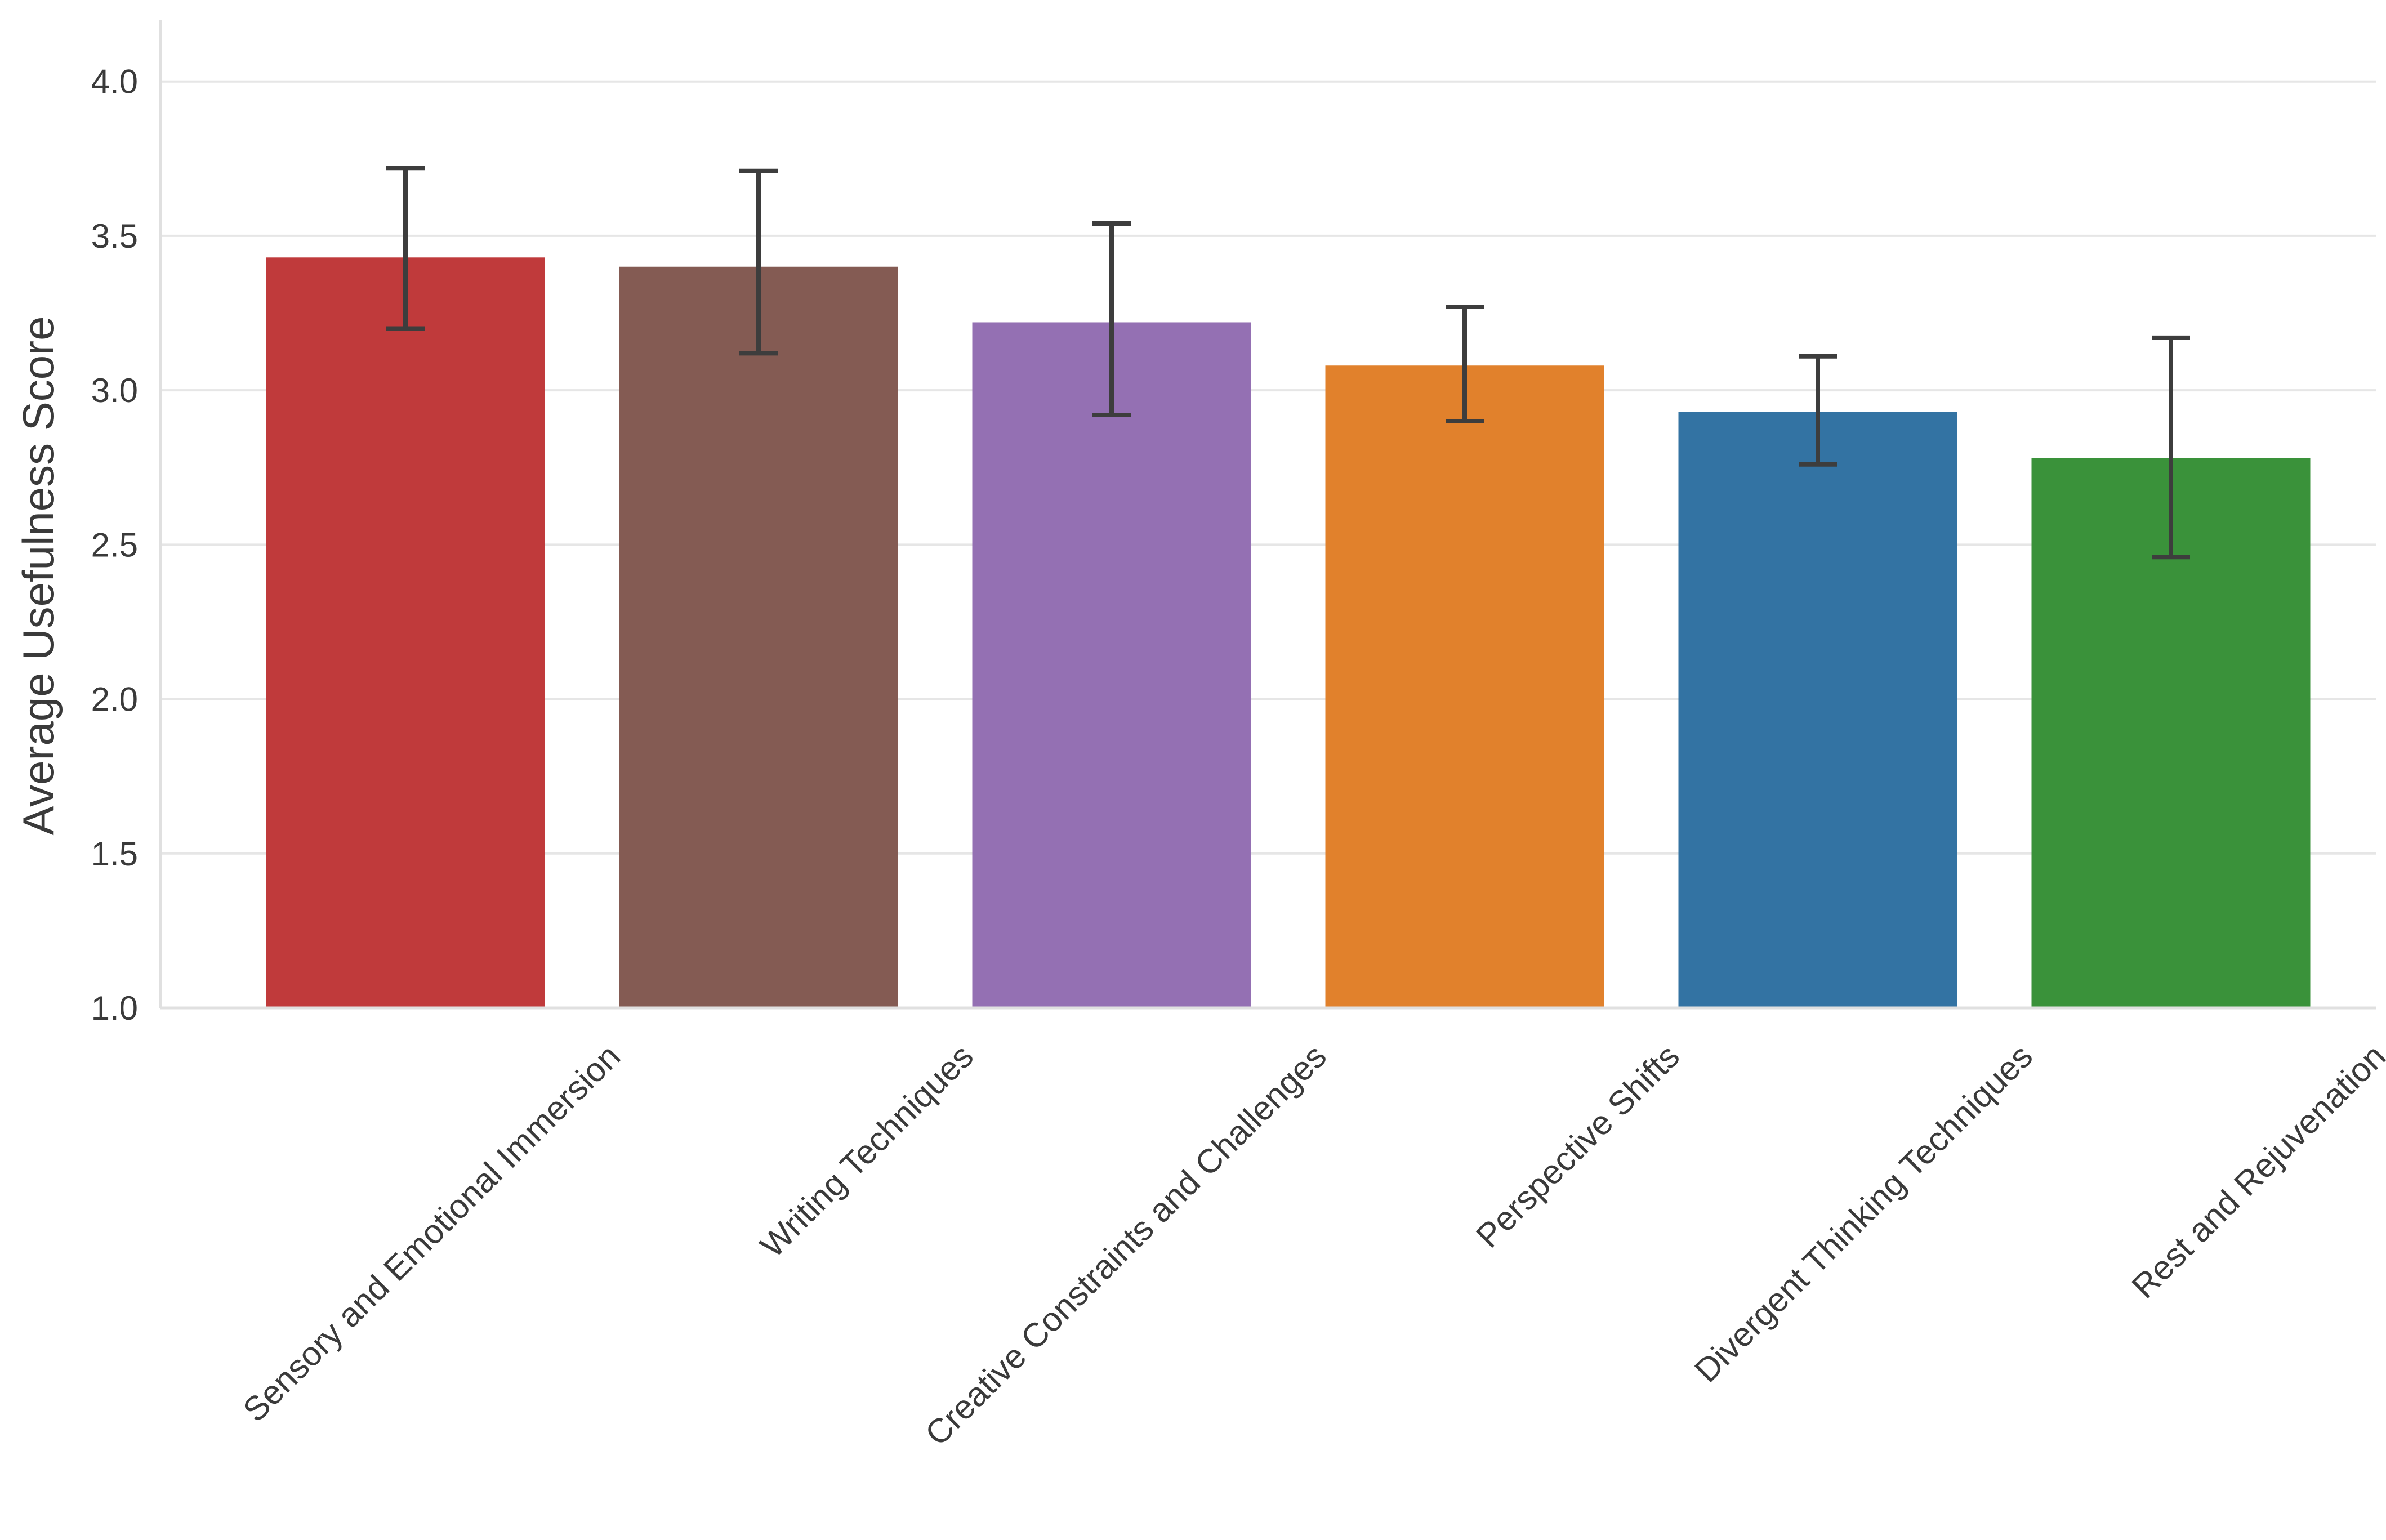 The height and width of the screenshot is (1540, 2386). What do you see at coordinates (114, 700) in the screenshot?
I see `y-tick-label: 2.0` at bounding box center [114, 700].